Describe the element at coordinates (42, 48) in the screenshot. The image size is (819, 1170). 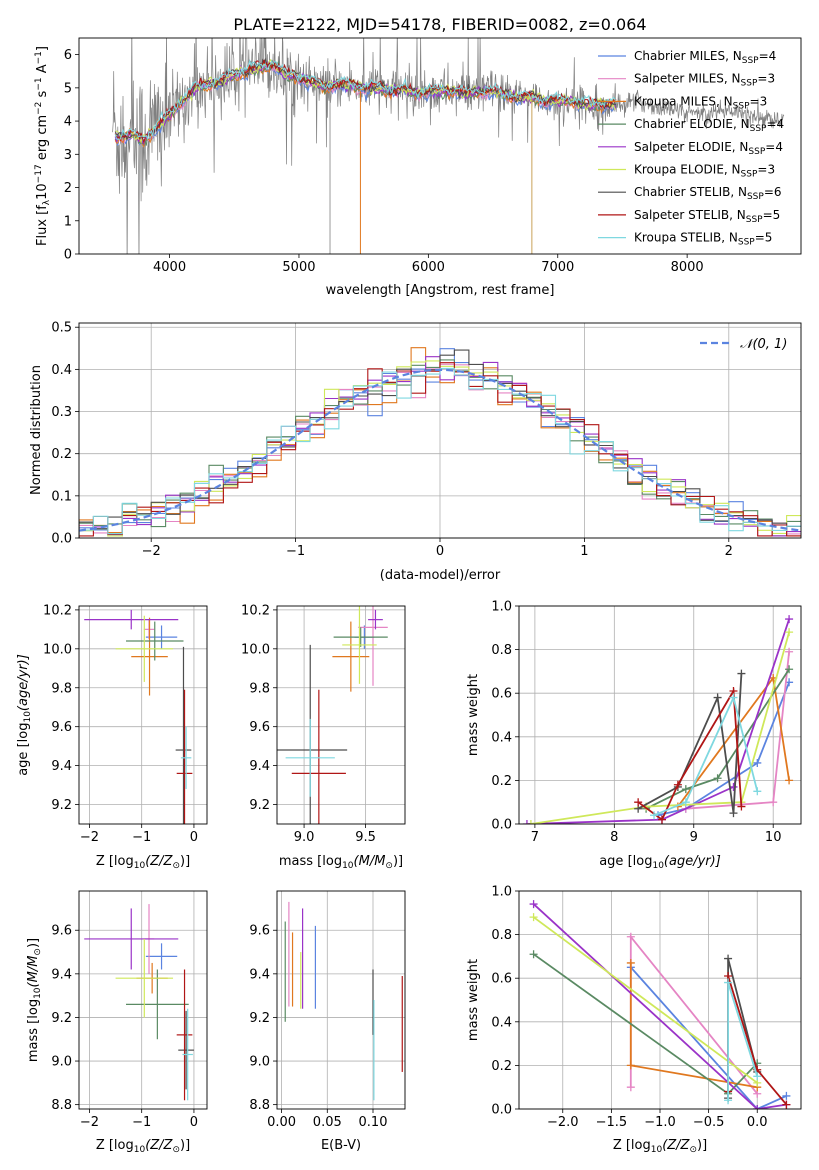
I see `ylabel-part: ]` at that location.